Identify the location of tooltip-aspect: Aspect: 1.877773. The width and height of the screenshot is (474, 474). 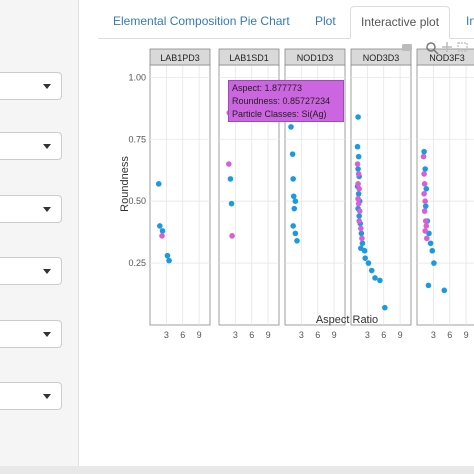
(267, 88).